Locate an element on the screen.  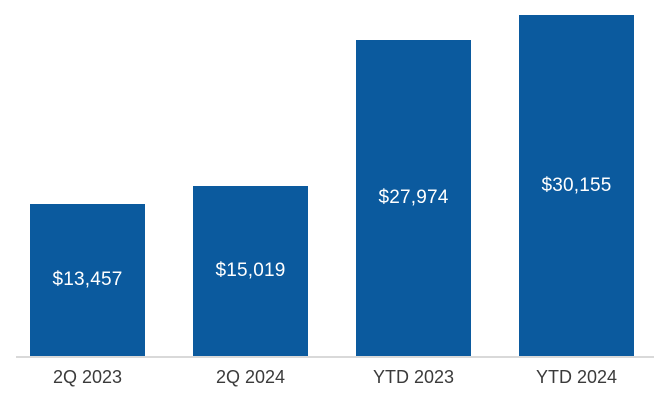
bar-2q-2024: $15,019 is located at coordinates (250, 271).